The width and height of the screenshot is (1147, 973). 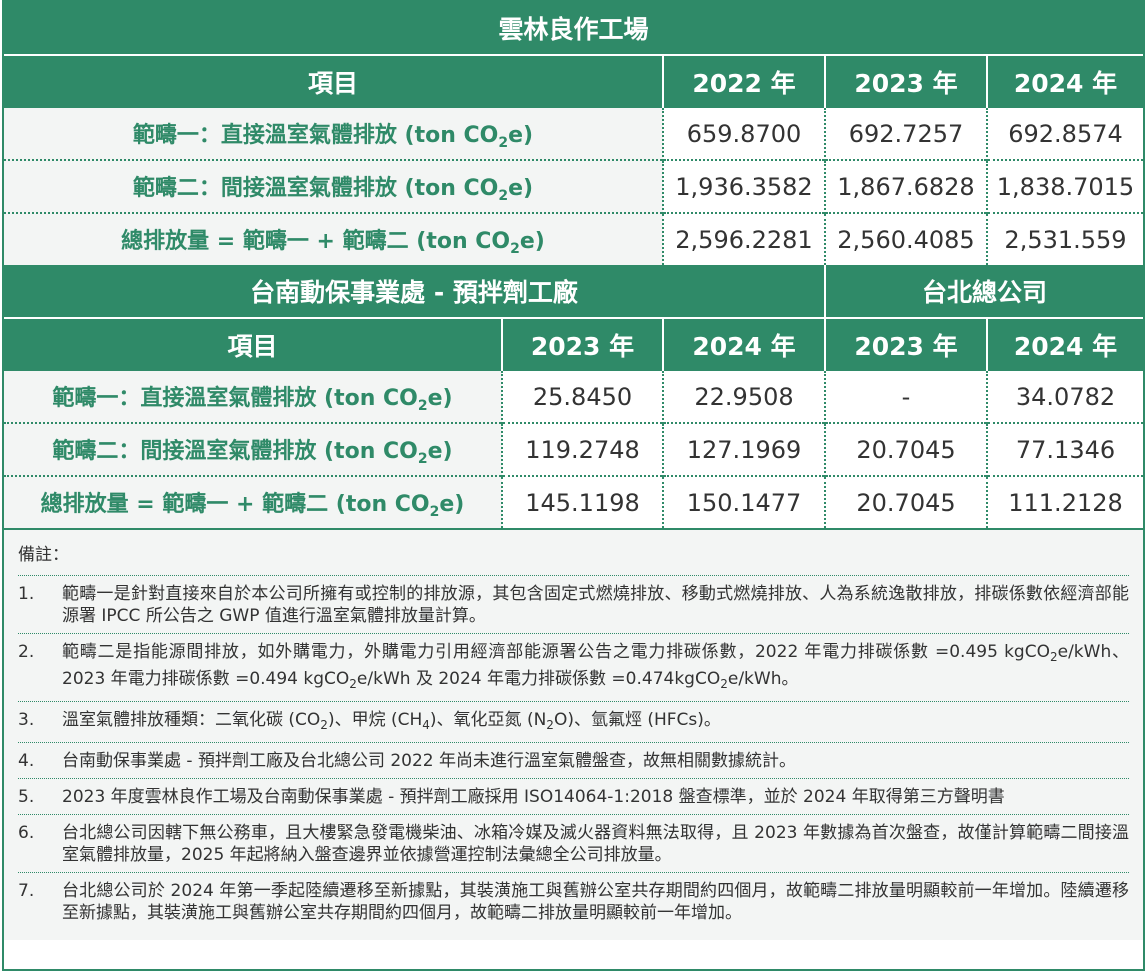 I want to click on cell-value: 2,596.2281, so click(x=743, y=238).